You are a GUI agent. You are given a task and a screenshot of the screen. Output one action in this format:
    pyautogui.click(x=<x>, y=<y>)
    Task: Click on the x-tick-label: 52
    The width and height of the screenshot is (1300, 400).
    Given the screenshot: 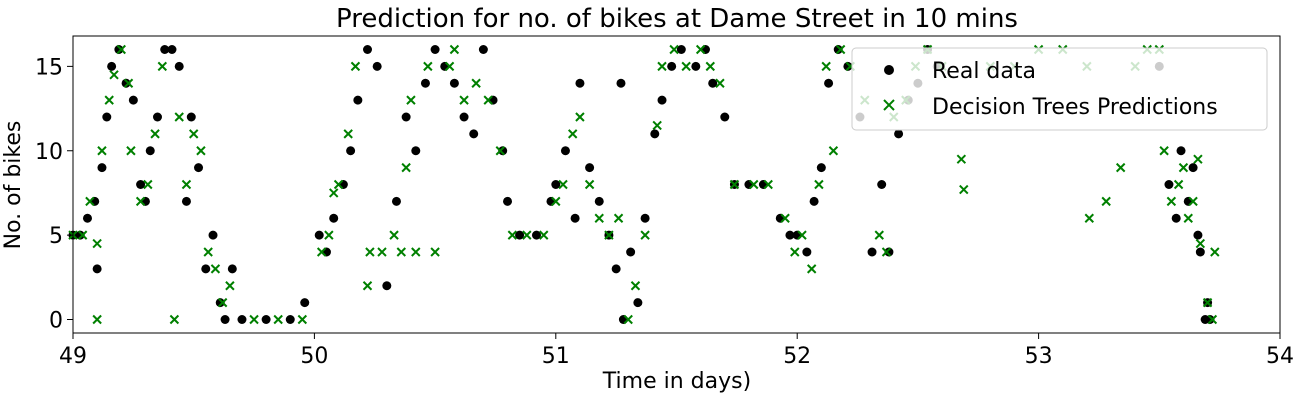 What is the action you would take?
    pyautogui.click(x=797, y=356)
    